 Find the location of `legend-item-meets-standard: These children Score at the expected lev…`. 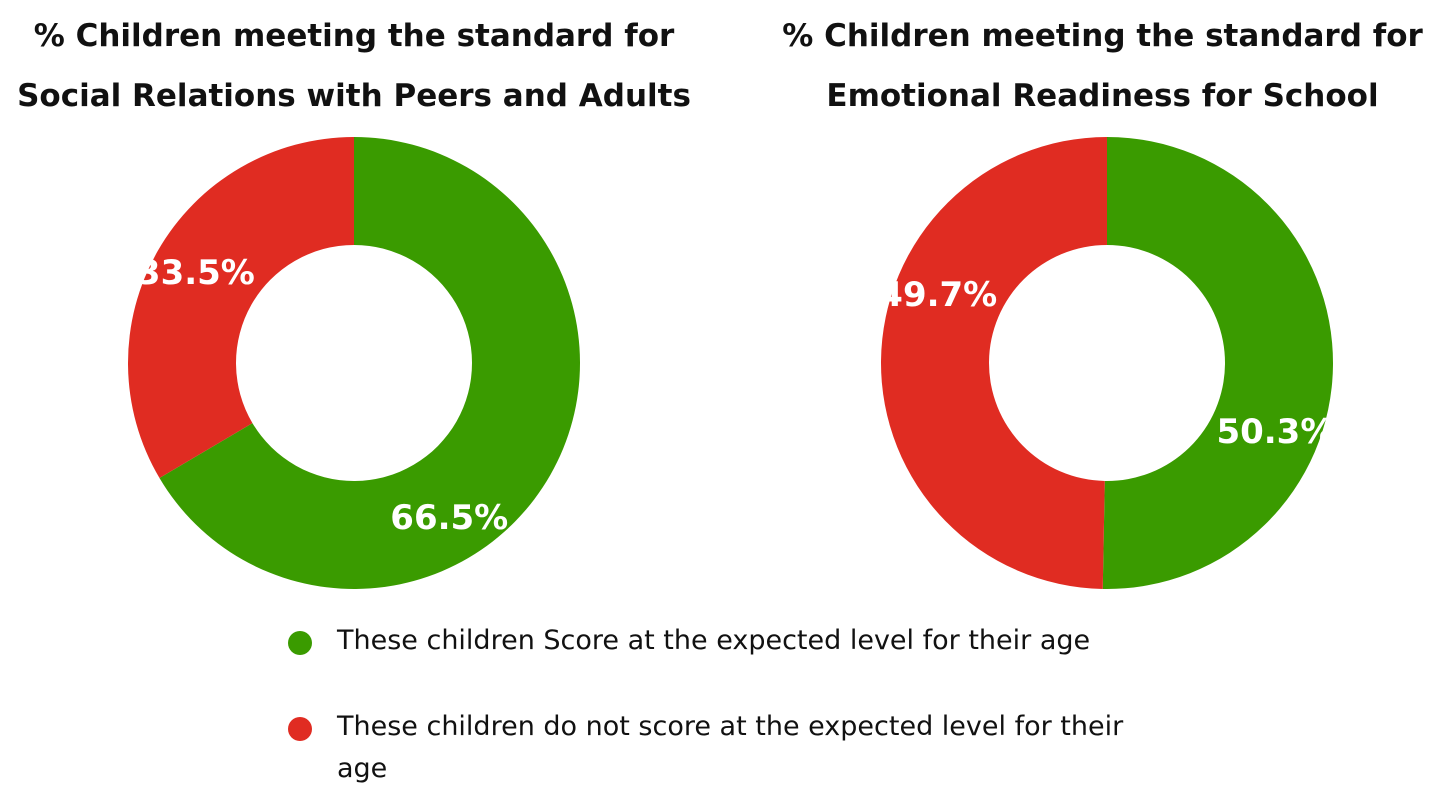

legend-item-meets-standard: These children Score at the expected lev… is located at coordinates (736, 641).